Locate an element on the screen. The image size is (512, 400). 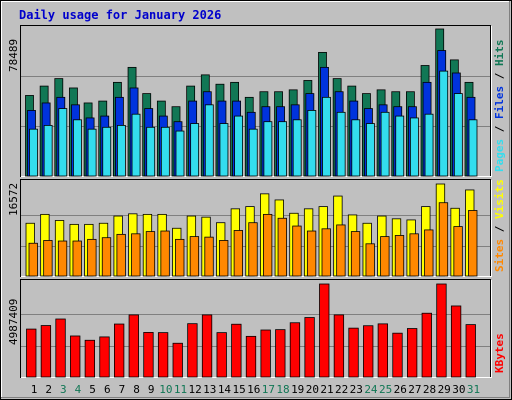
ylabel-sep-1: / is located at coordinates (499, 129).